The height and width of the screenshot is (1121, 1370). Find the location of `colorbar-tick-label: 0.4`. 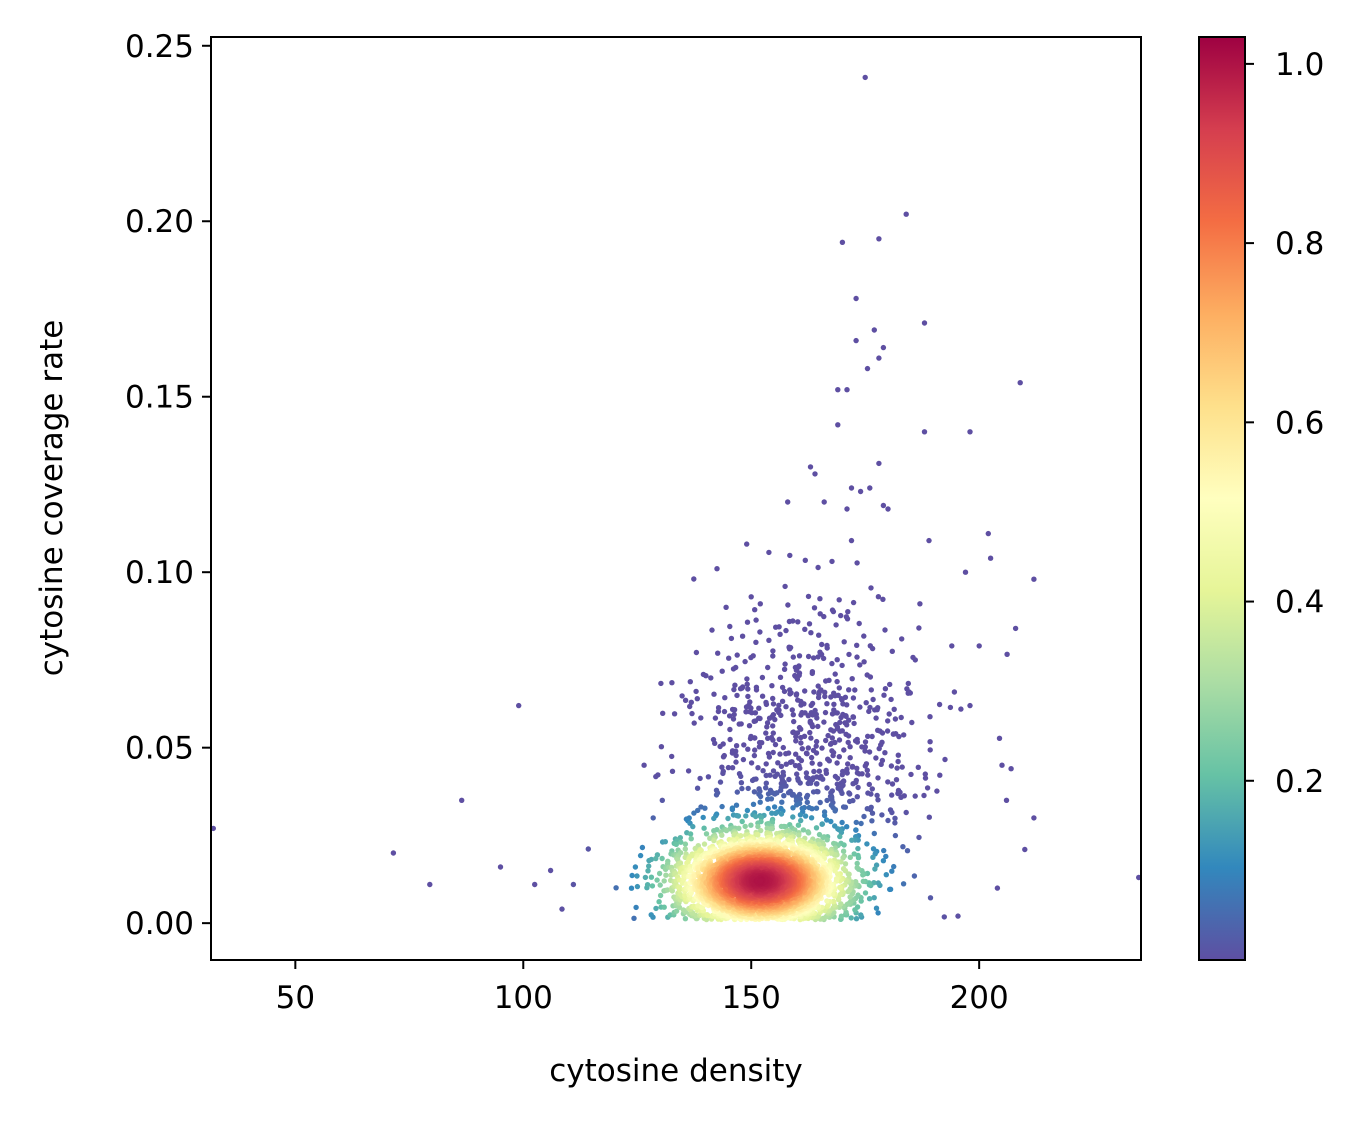

colorbar-tick-label: 0.4 is located at coordinates (1299, 603).